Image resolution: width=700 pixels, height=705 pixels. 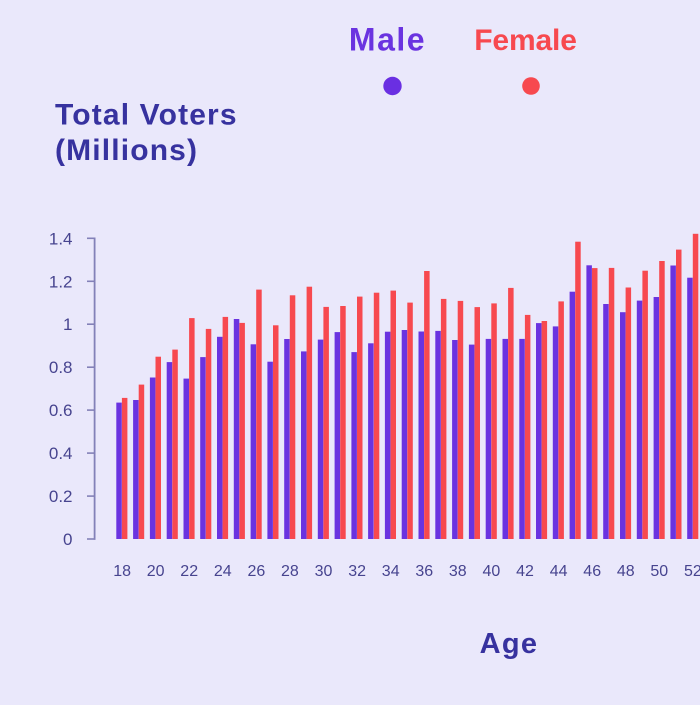 I want to click on svg-text: 30, so click(x=324, y=571).